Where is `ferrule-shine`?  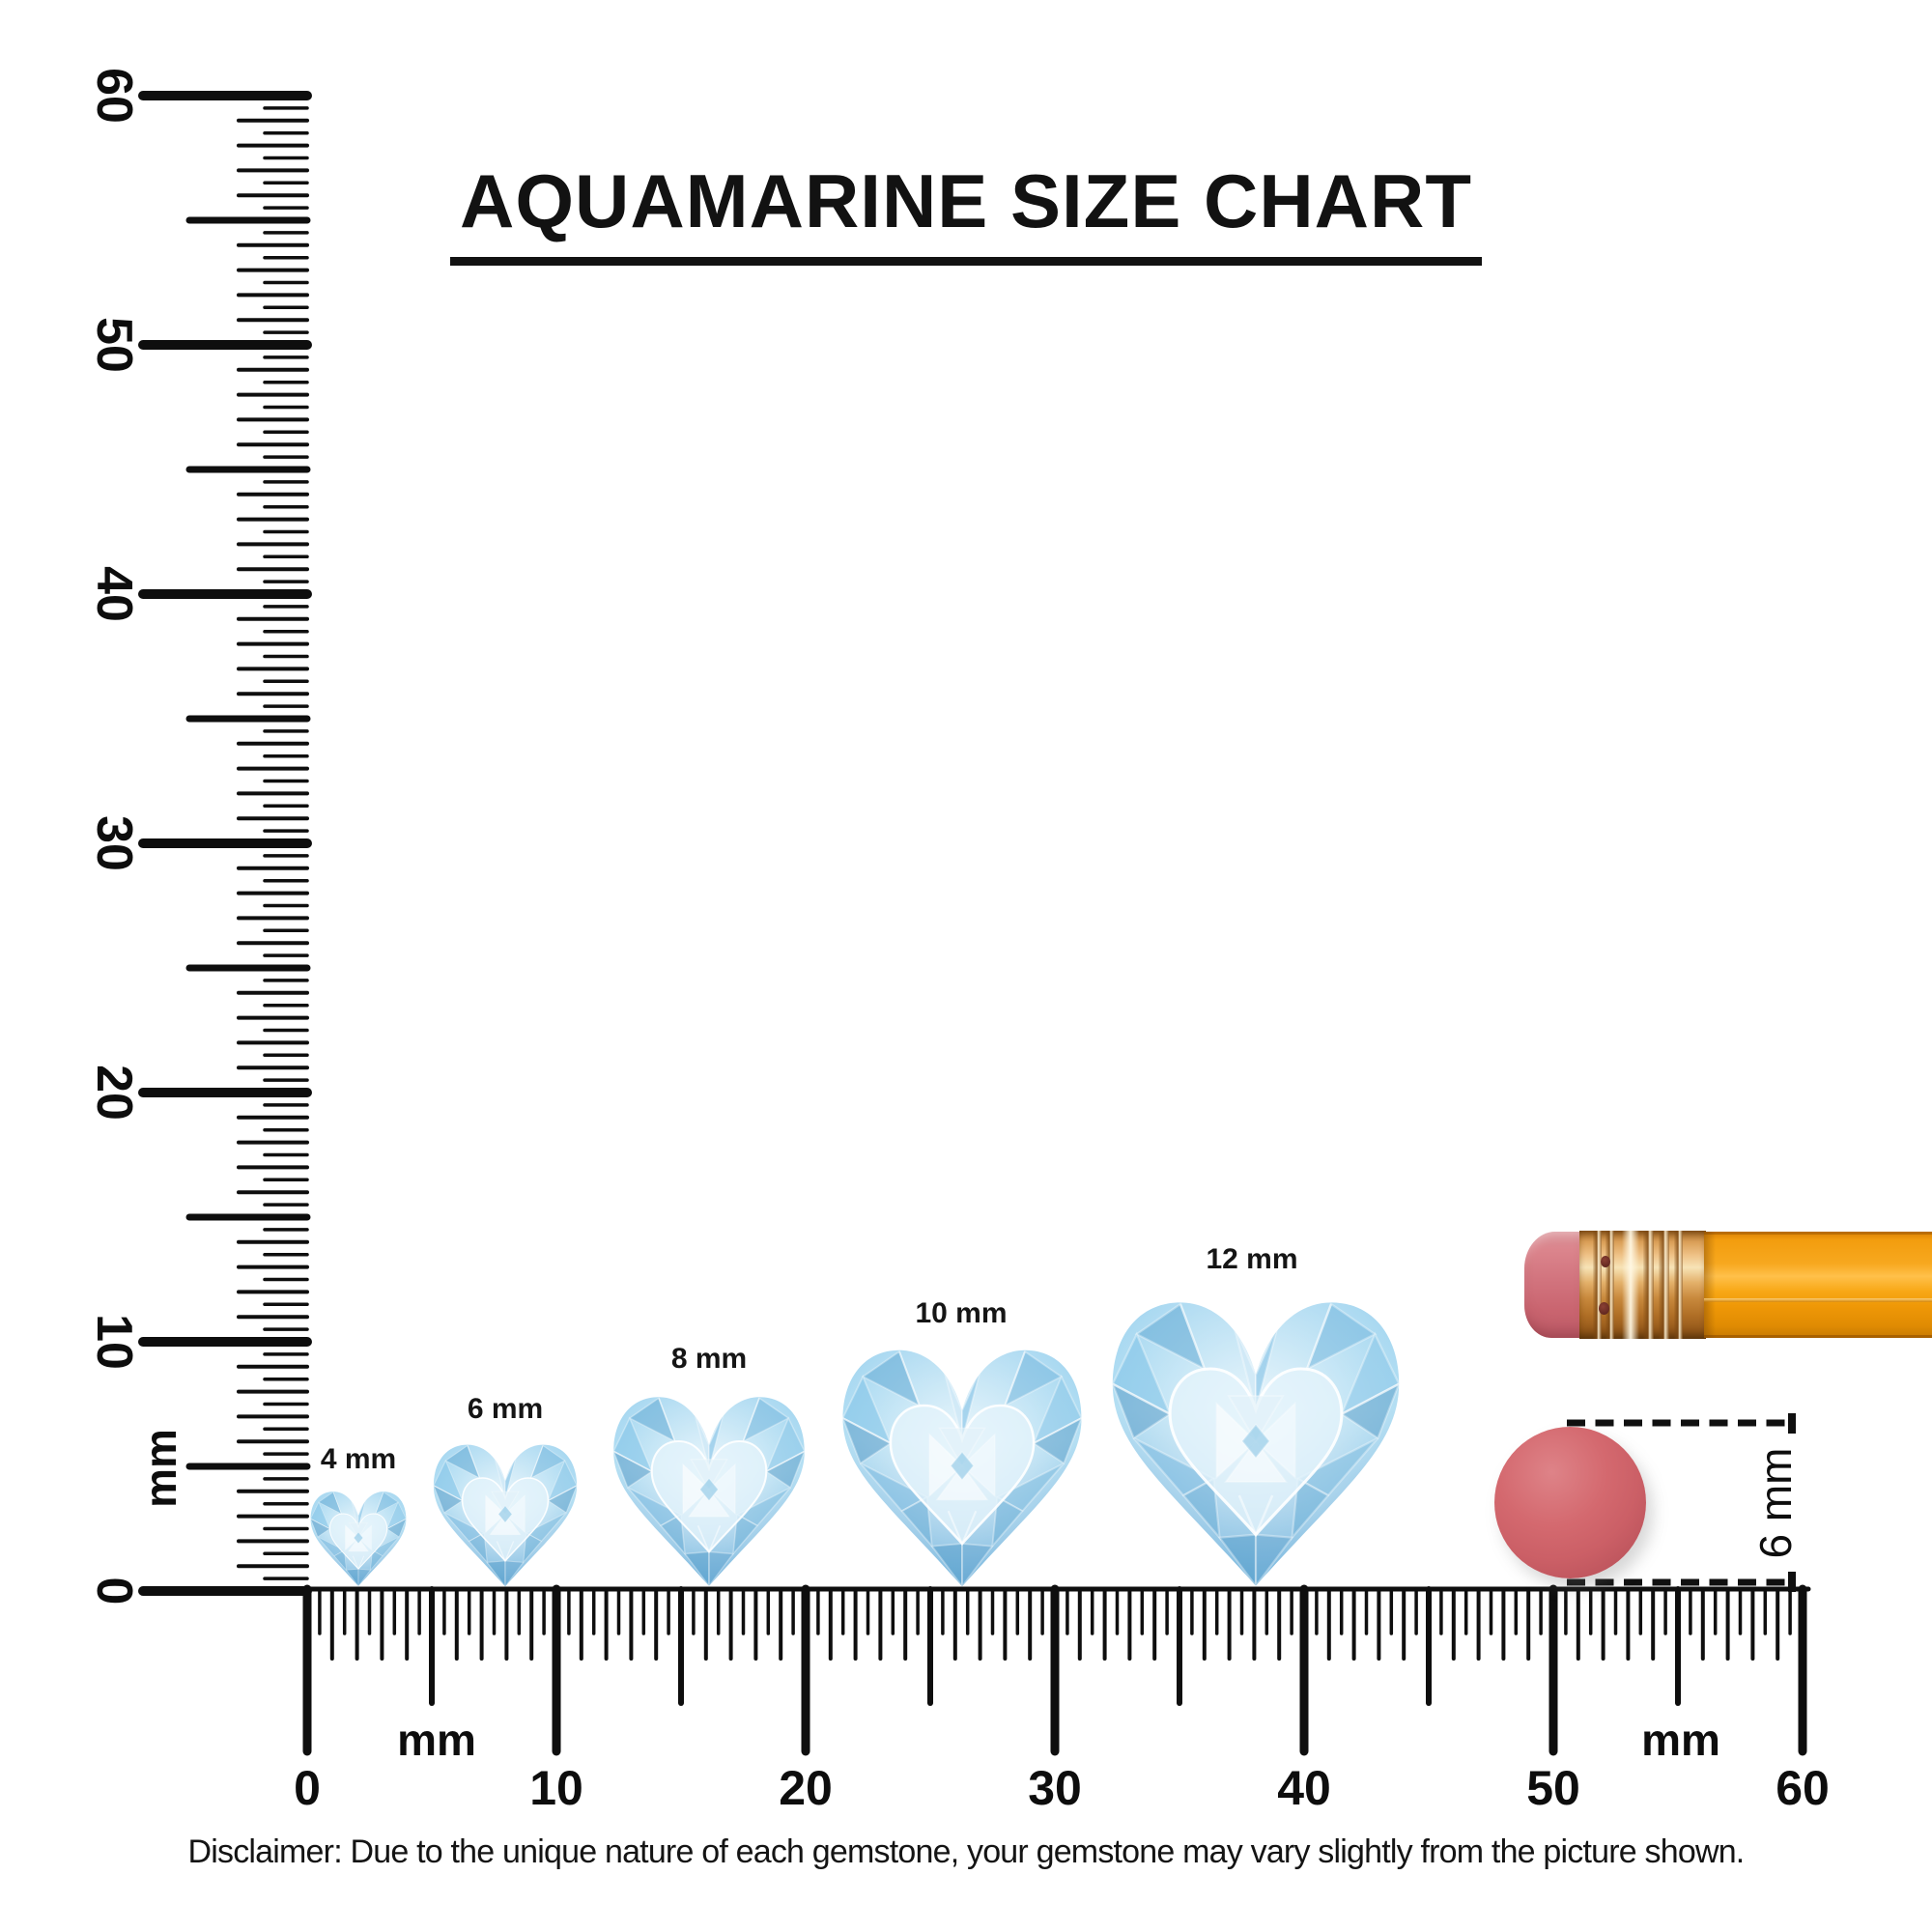 ferrule-shine is located at coordinates (1630, 1285).